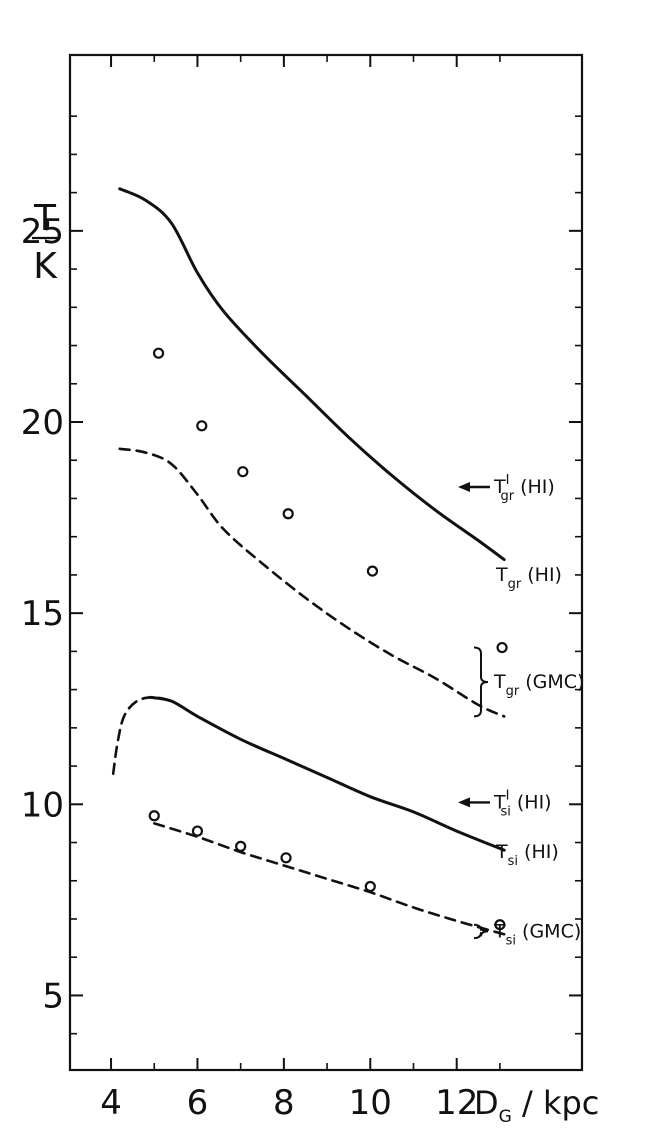  I want to click on y-axis-label-num: T, so click(45, 218).